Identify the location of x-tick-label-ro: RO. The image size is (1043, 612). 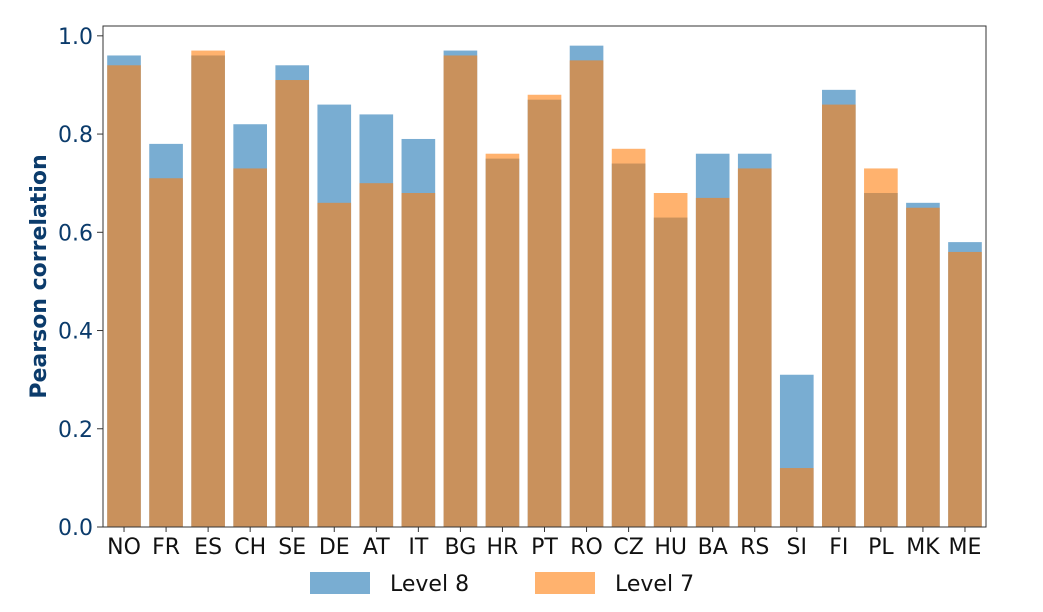
(586, 547).